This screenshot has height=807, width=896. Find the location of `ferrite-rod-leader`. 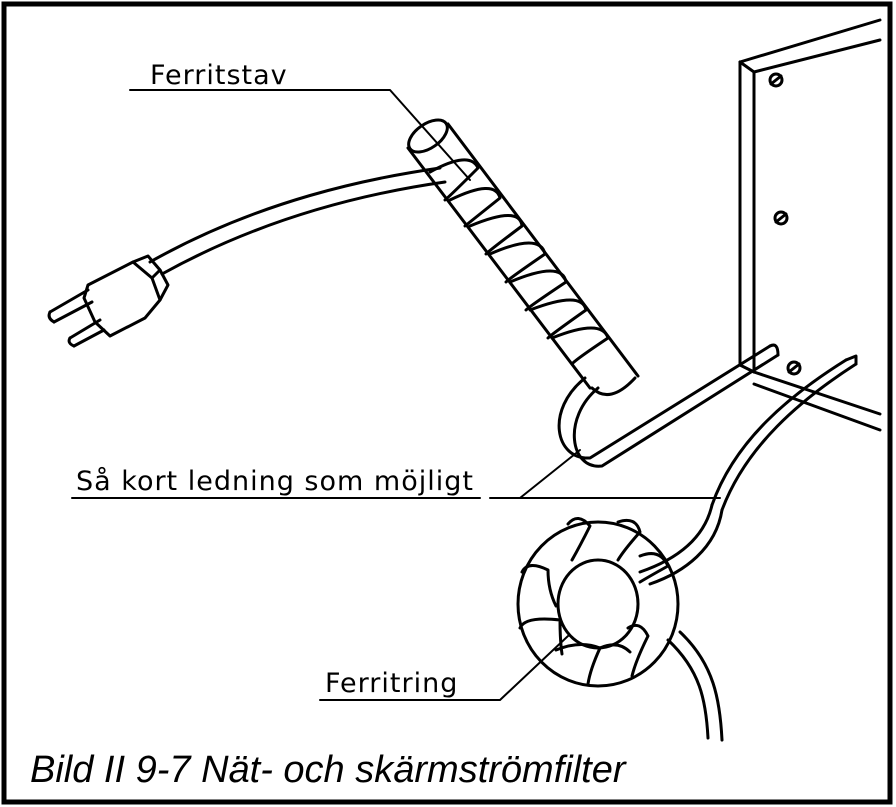

ferrite-rod-leader is located at coordinates (300, 135).